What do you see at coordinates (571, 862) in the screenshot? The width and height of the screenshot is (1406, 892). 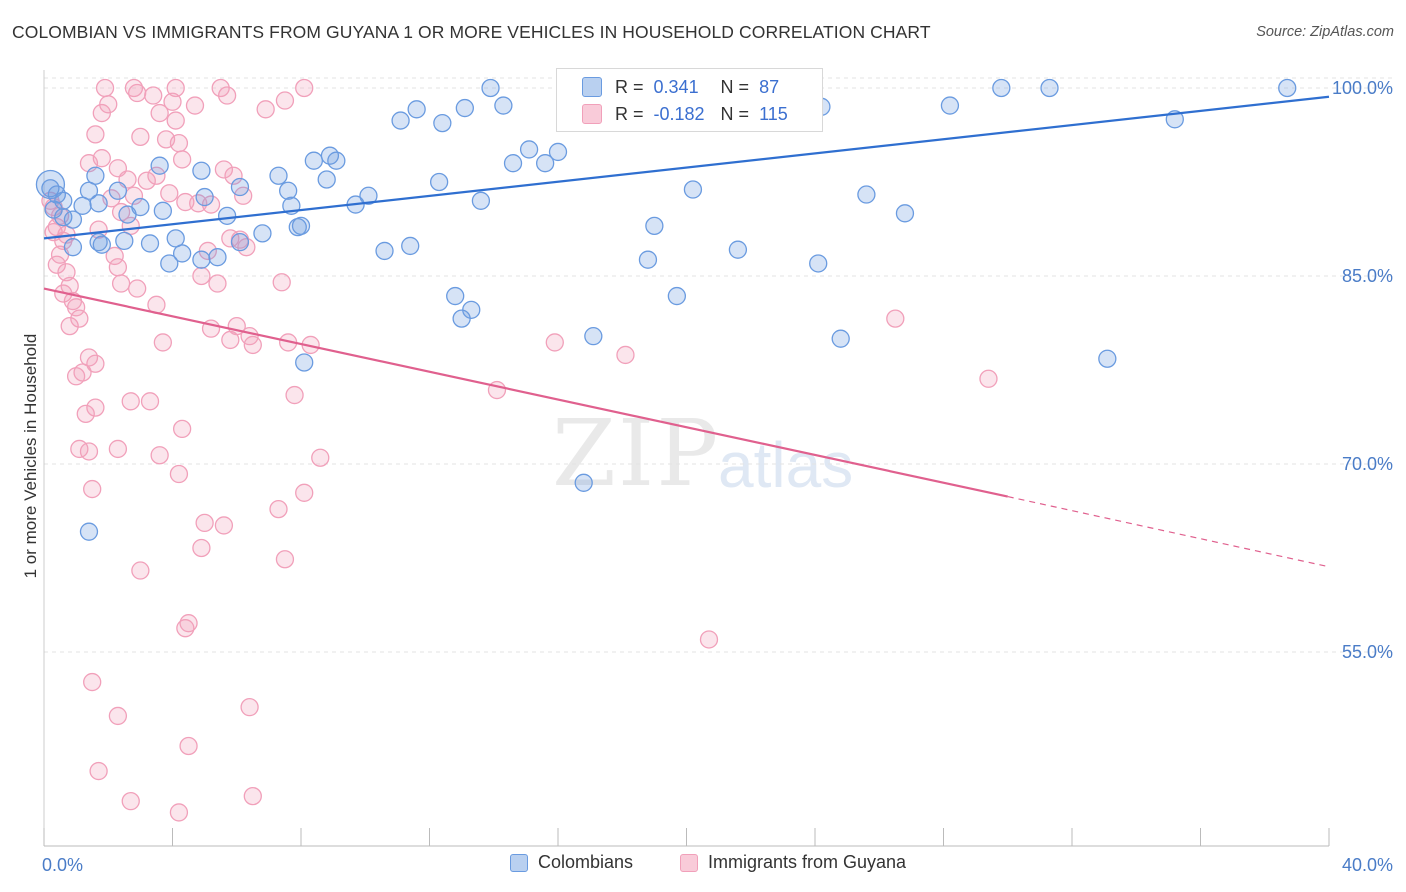 I see `legend-item-colombians: Colombians` at bounding box center [571, 862].